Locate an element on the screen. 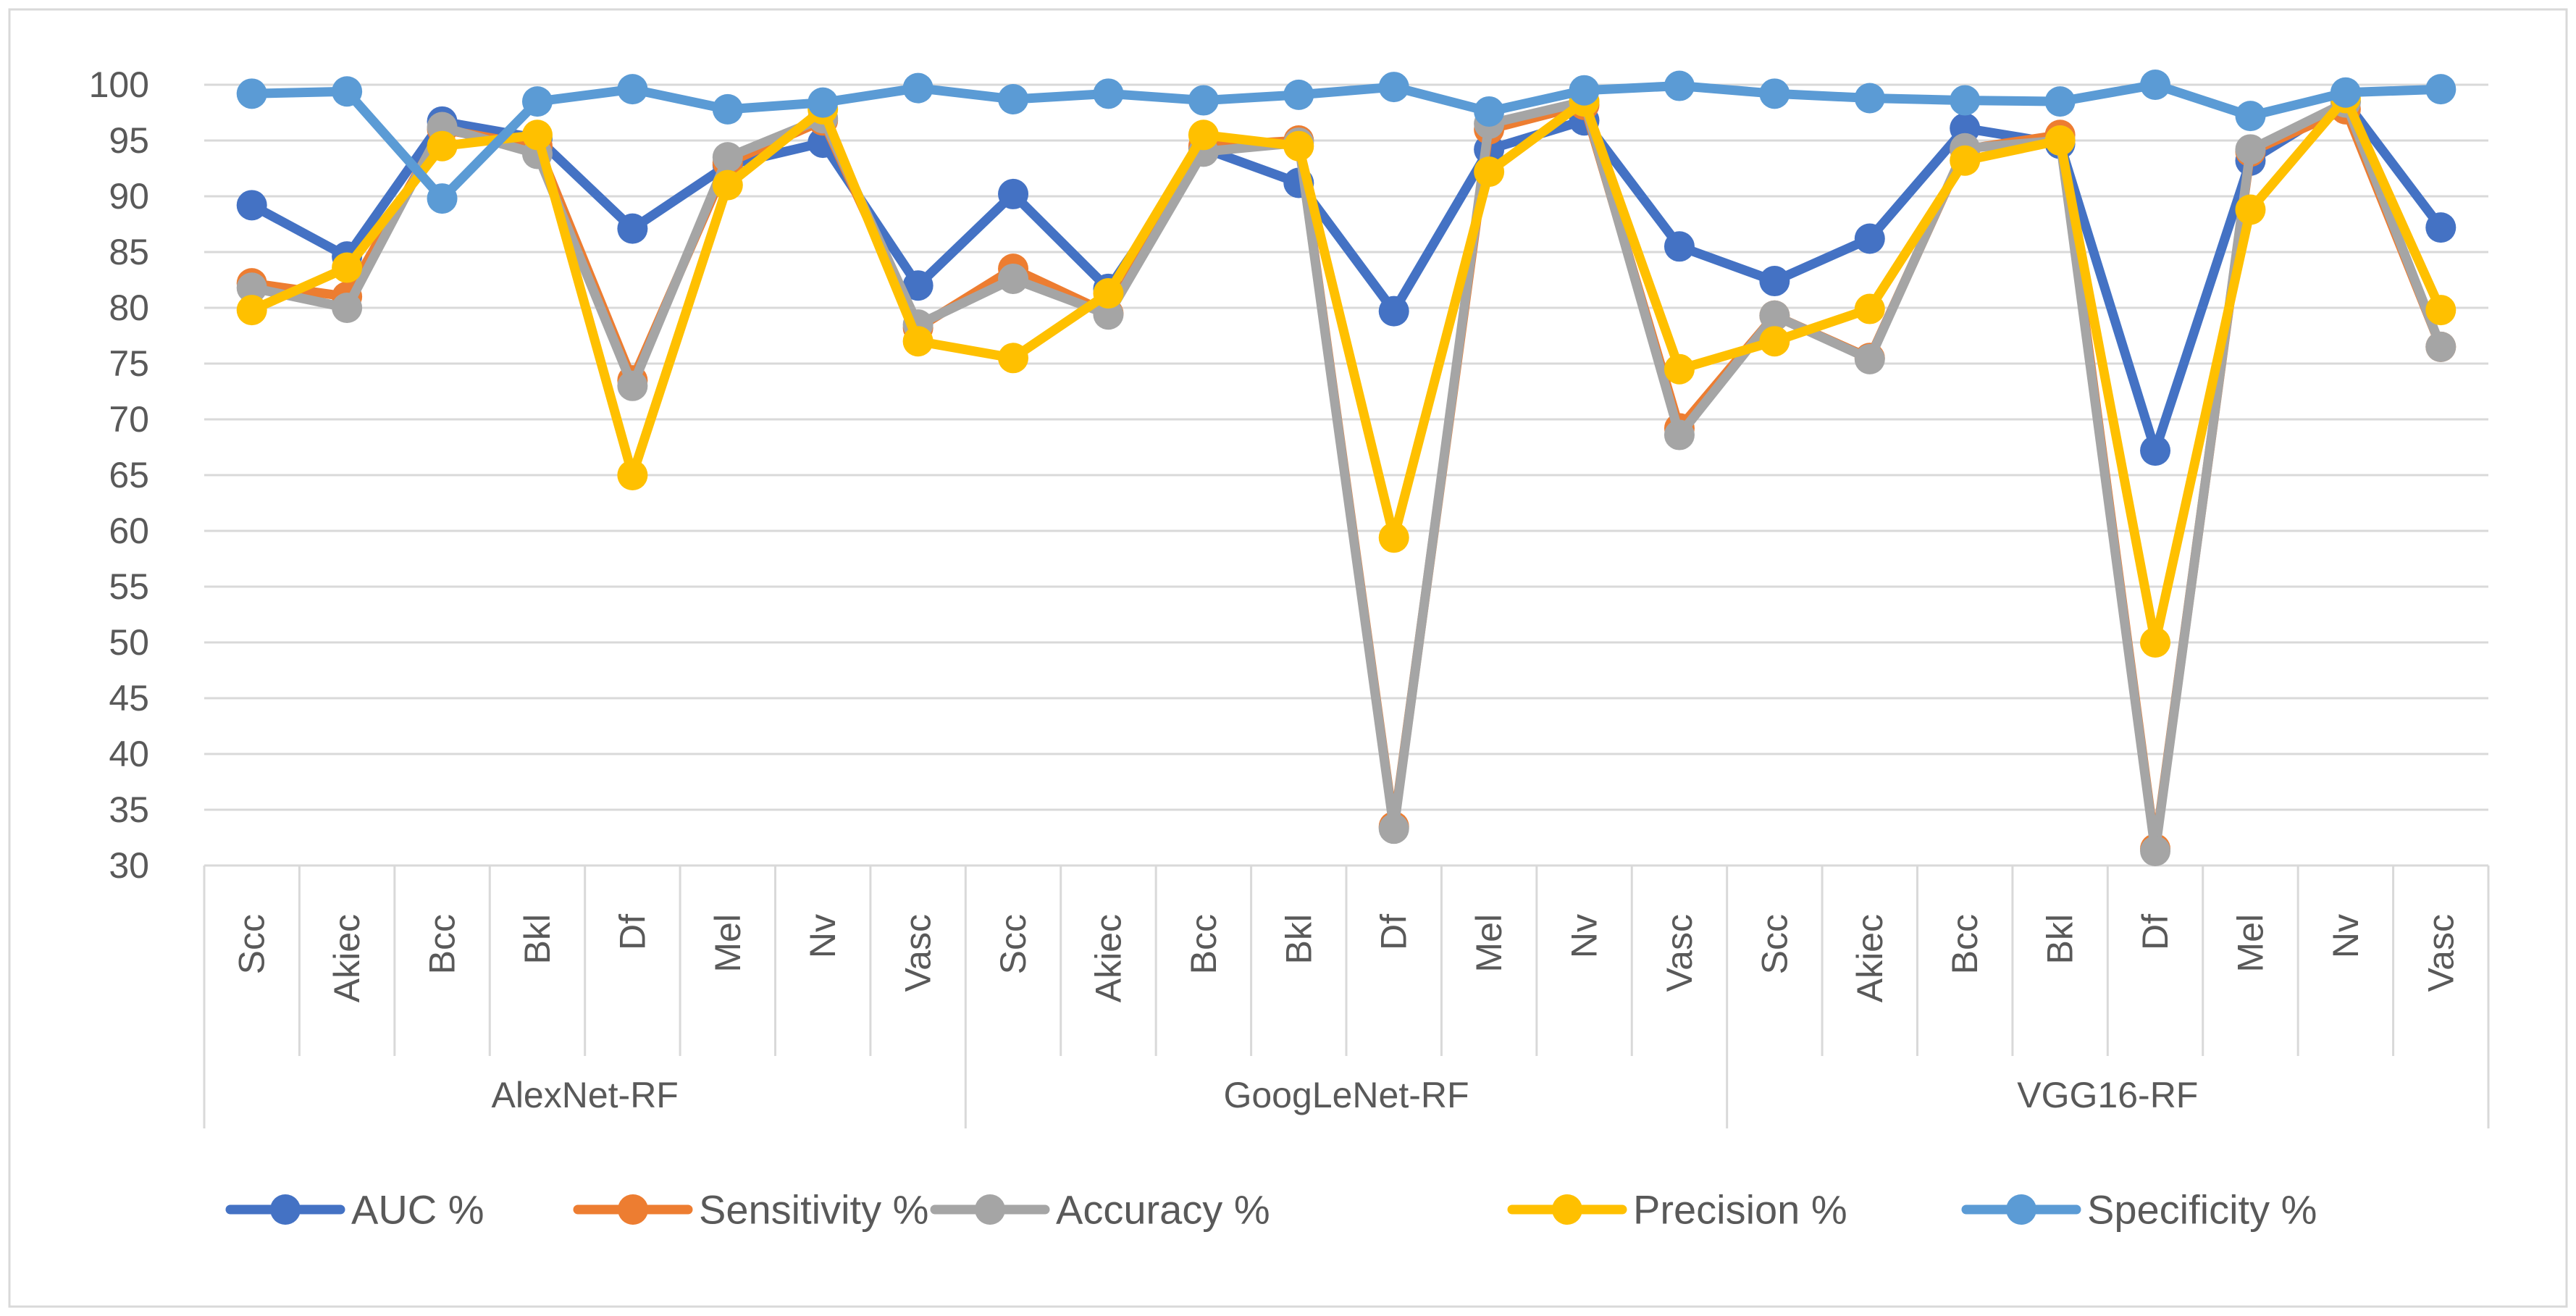 The height and width of the screenshot is (1316, 2576). y-tick-label: 50 is located at coordinates (129, 642).